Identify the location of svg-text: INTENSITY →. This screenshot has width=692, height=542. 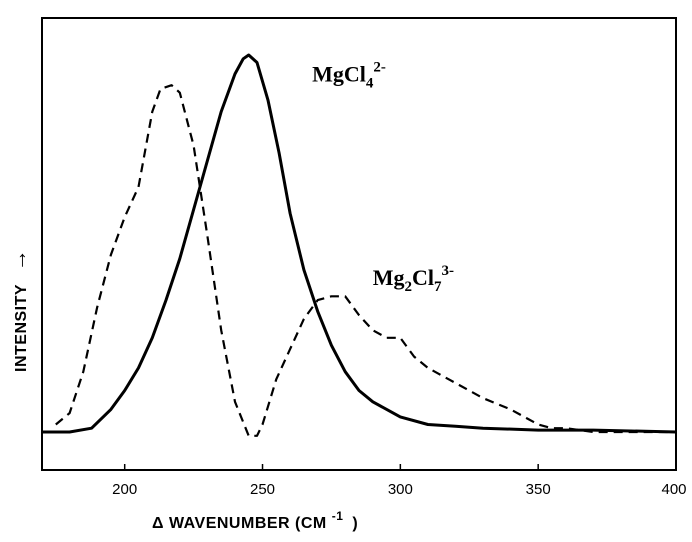
(18, 310).